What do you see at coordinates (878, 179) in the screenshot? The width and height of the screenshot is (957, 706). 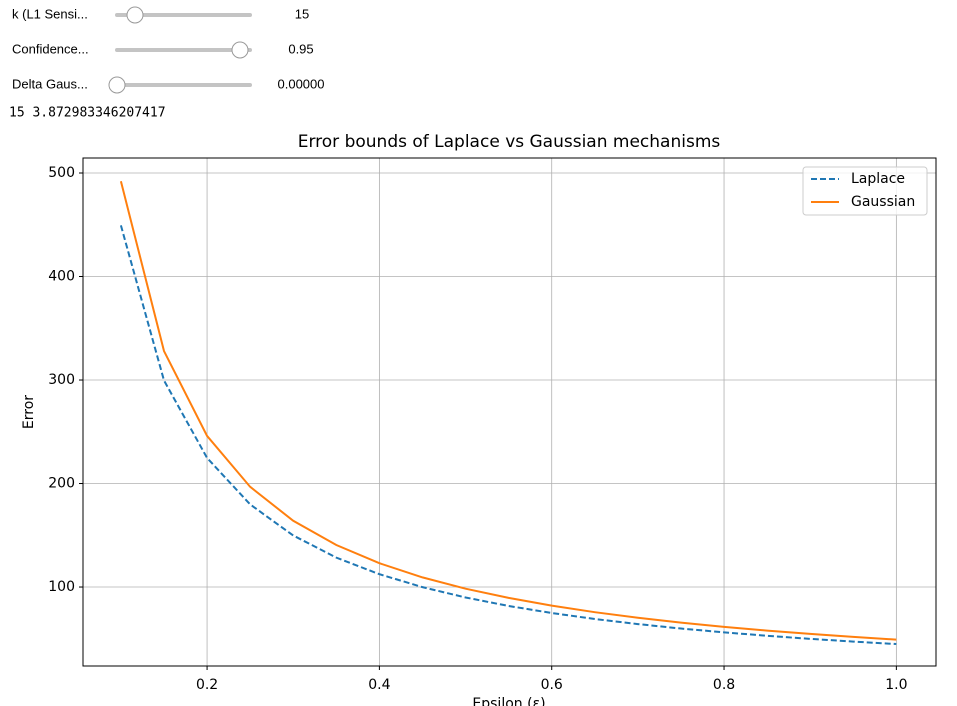 I see `legend-label: Laplace` at bounding box center [878, 179].